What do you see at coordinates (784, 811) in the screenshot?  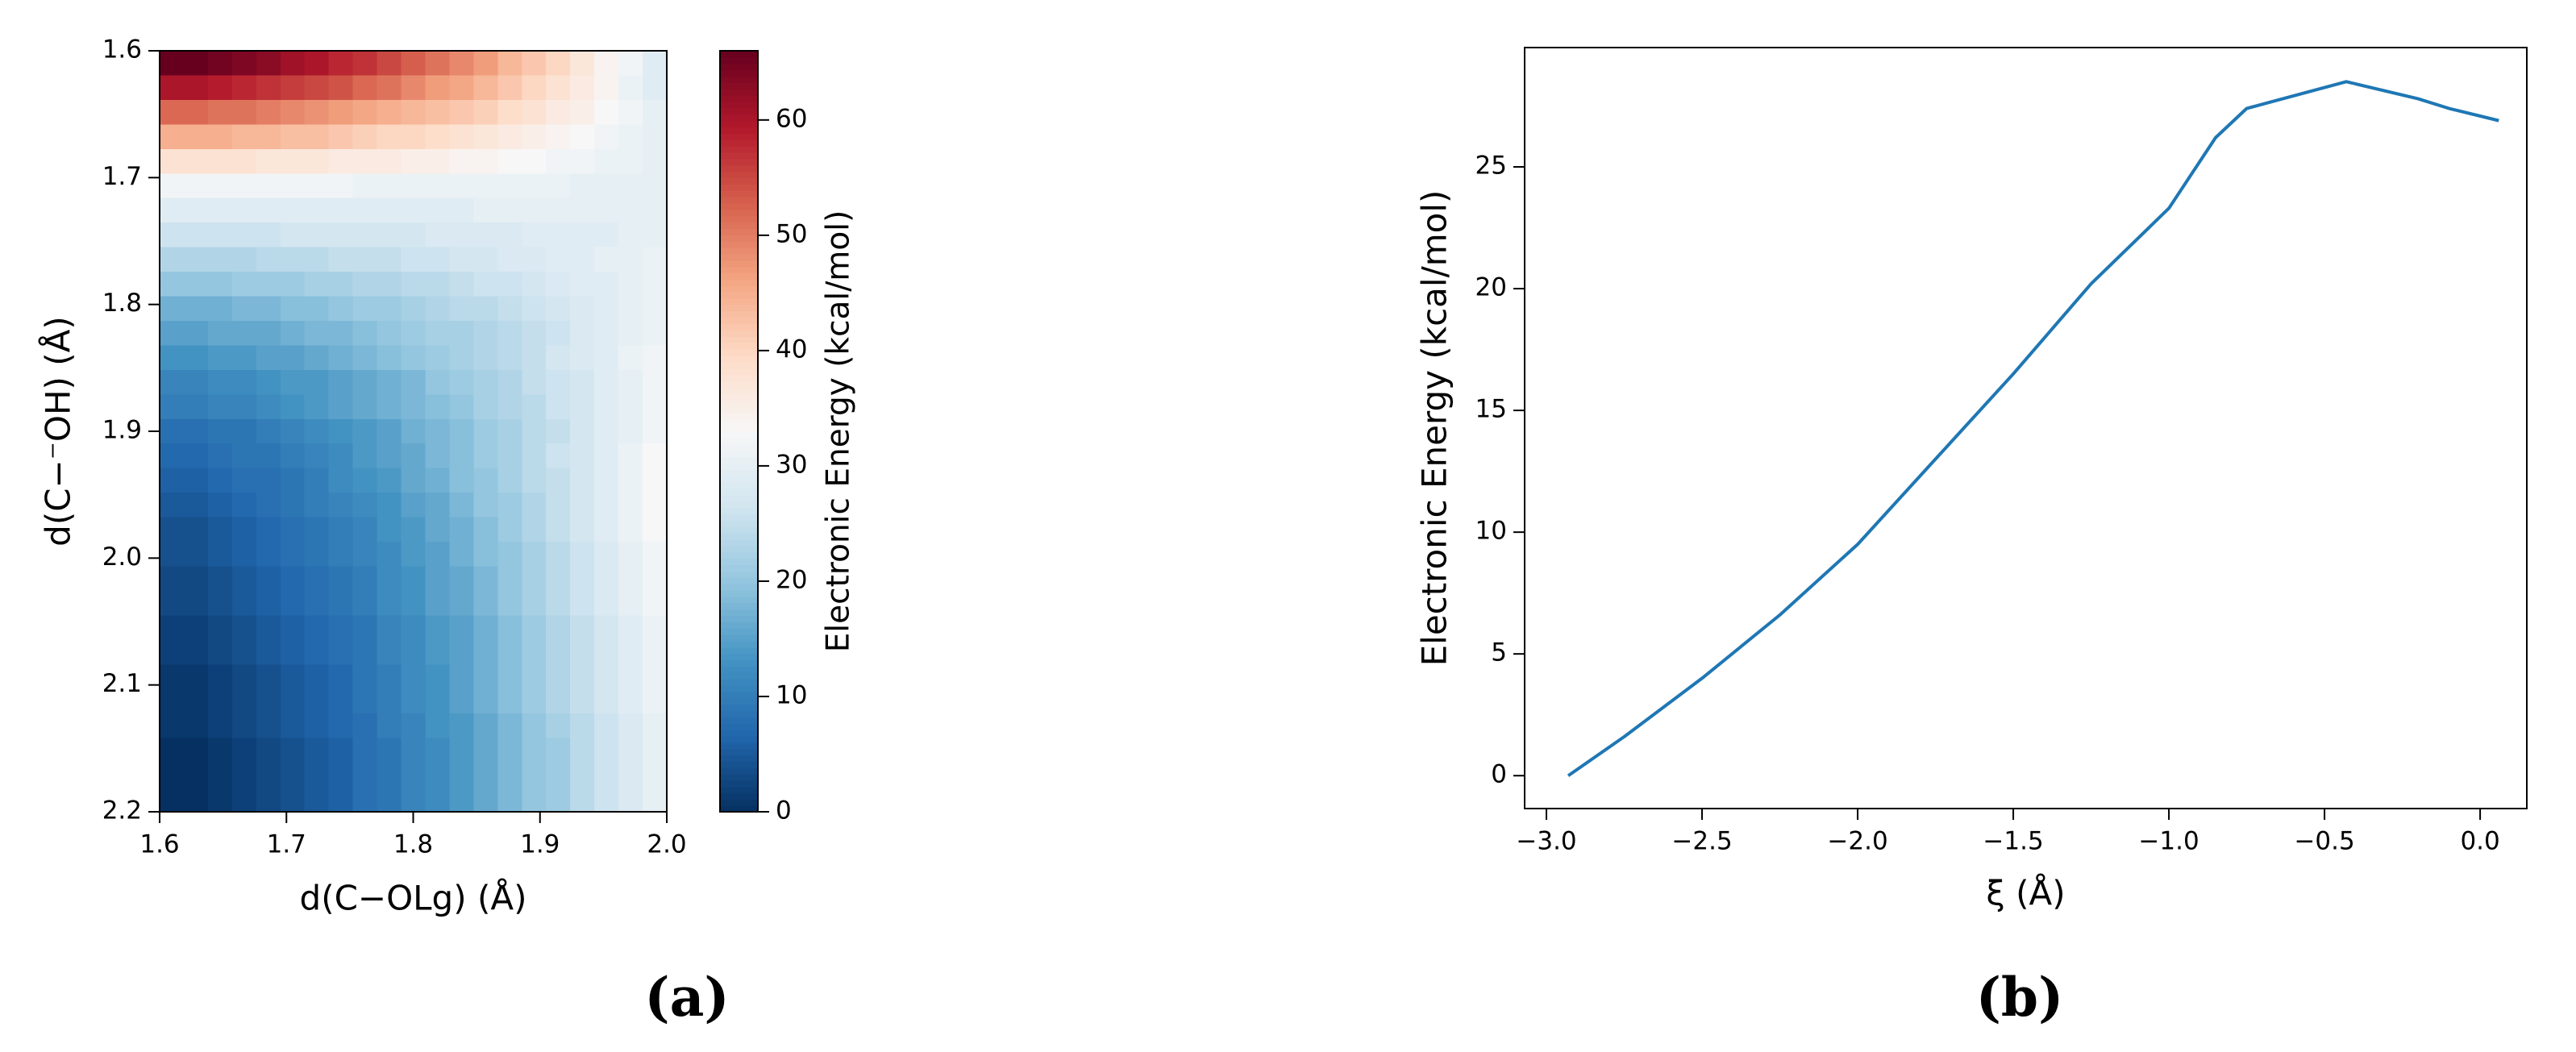 I see `colorbar-tick-label: 0` at bounding box center [784, 811].